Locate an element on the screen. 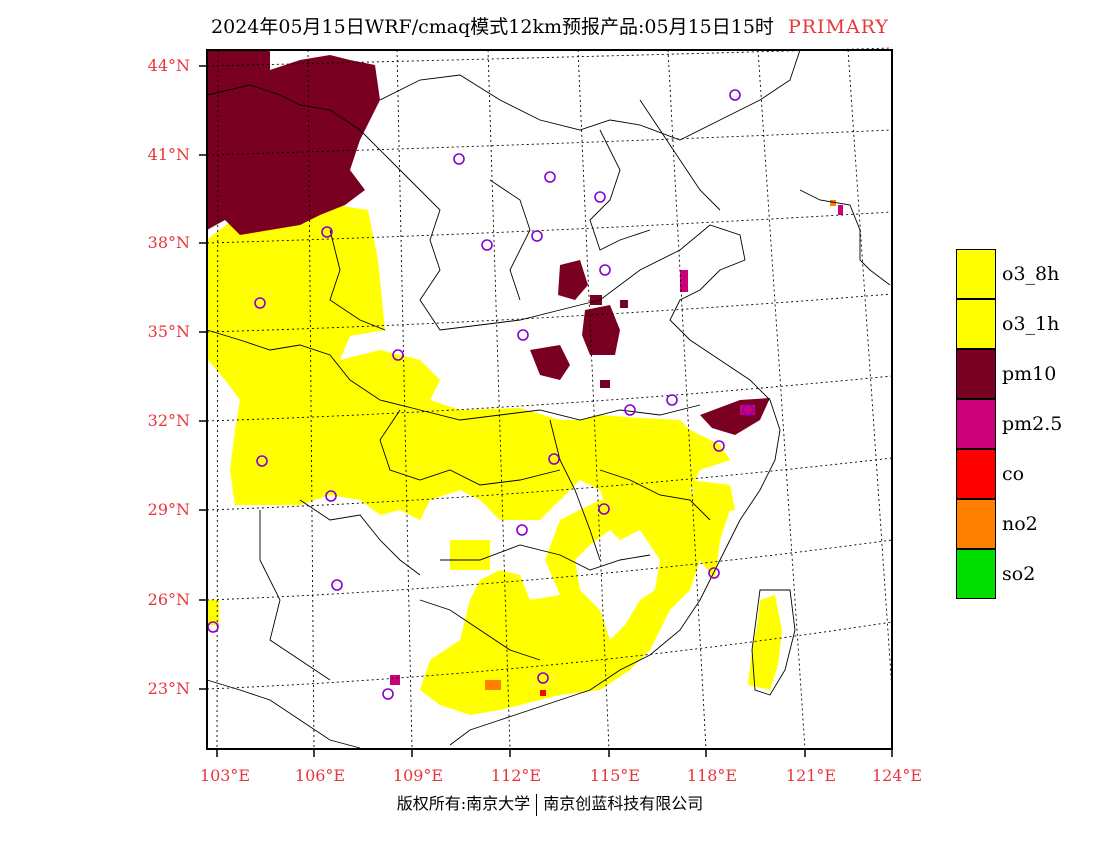 The image size is (1100, 850). lat-label: 41°N is located at coordinates (168, 154).